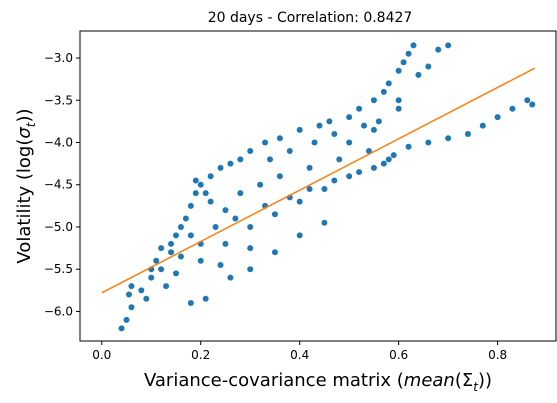 The height and width of the screenshot is (403, 557). I want to click on chart-title: 20 days - Correlation: 0.8427, so click(310, 18).